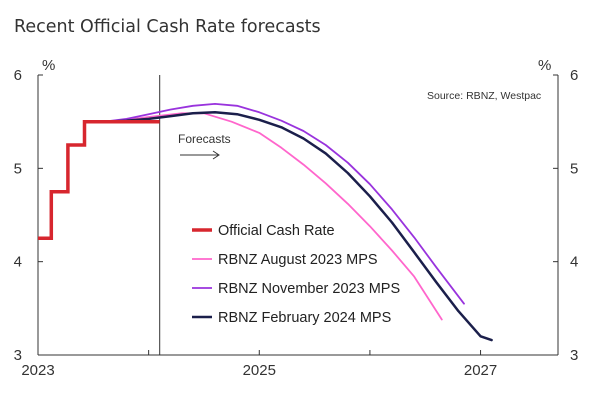 Image resolution: width=600 pixels, height=400 pixels. What do you see at coordinates (259, 370) in the screenshot?
I see `x-tick-label: 2025` at bounding box center [259, 370].